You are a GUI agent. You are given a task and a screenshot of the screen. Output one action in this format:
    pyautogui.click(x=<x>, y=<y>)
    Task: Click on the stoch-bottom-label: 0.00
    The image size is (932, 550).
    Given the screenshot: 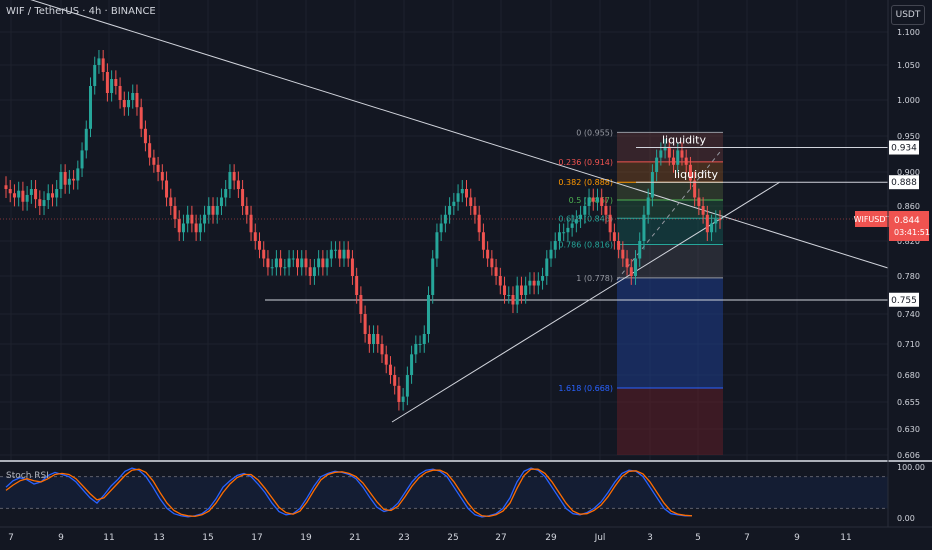 What is the action you would take?
    pyautogui.click(x=906, y=518)
    